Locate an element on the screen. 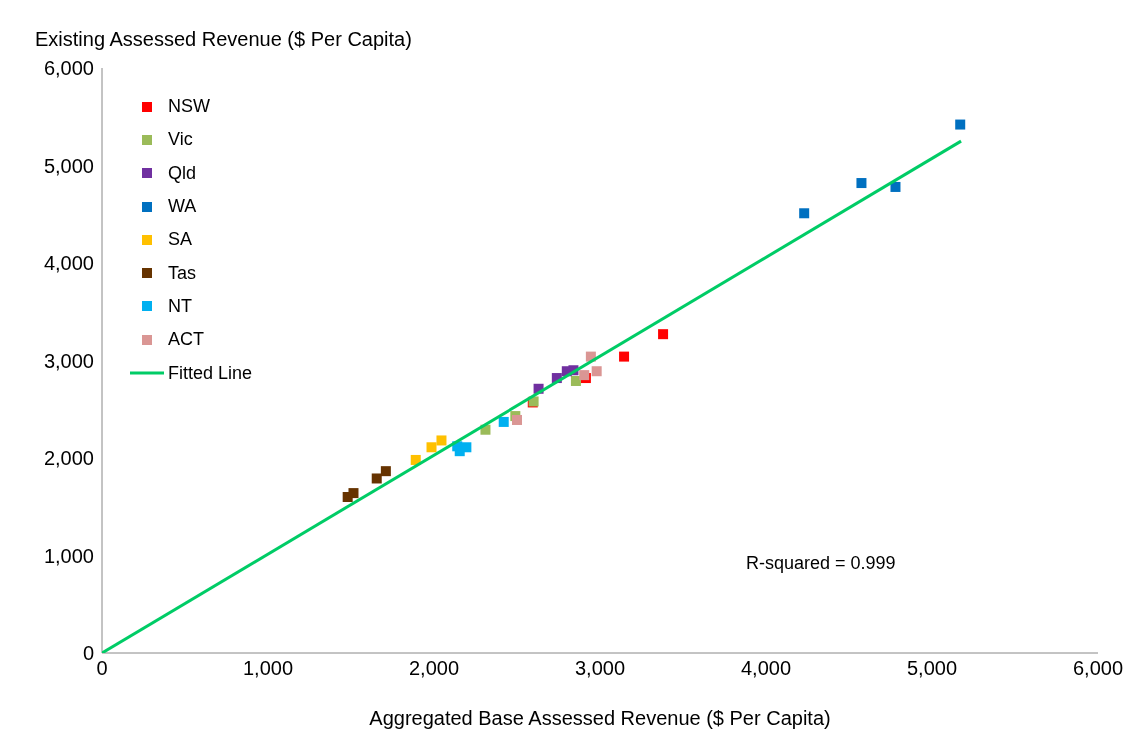  annotation: R-squared = 0.999 is located at coordinates (821, 563).